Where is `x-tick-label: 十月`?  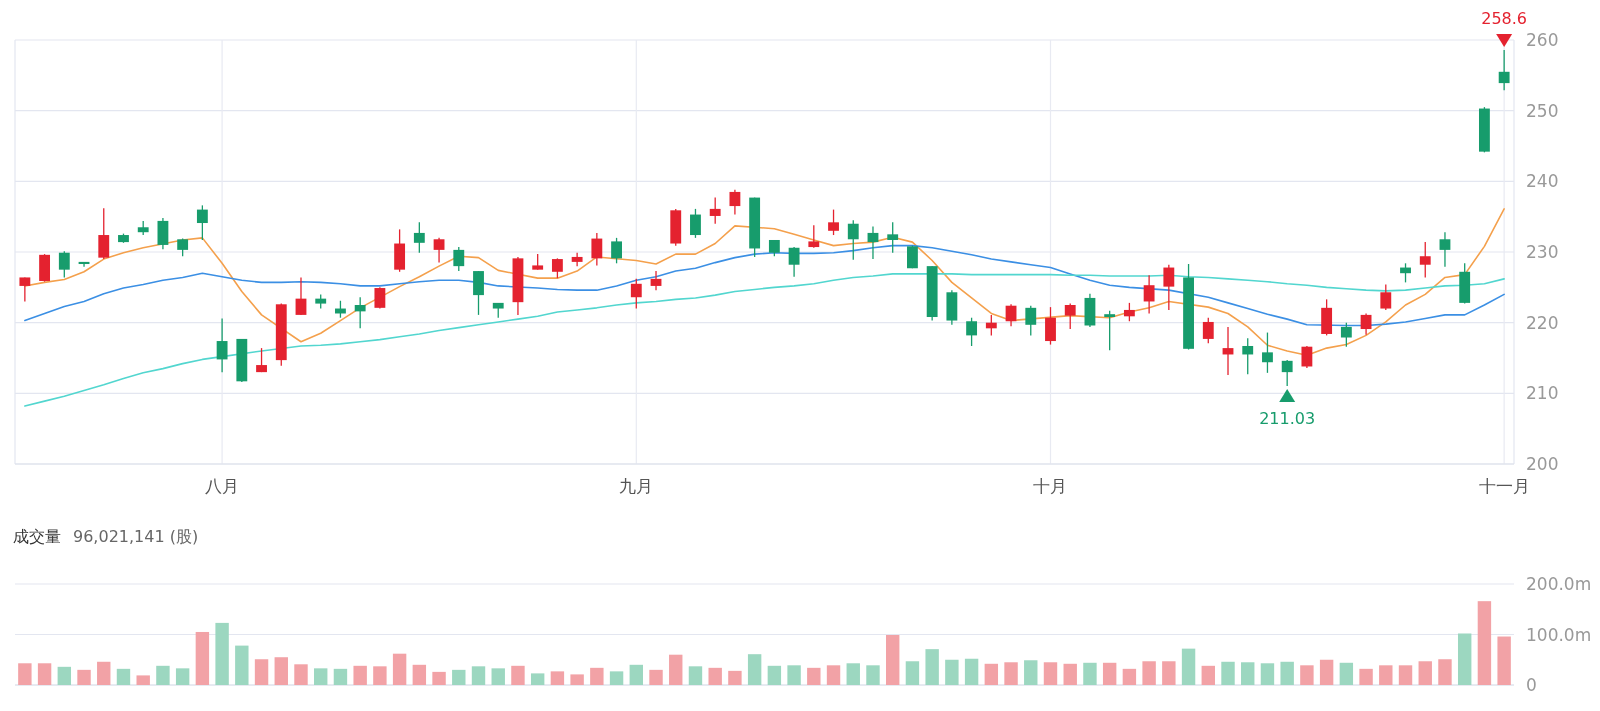 x-tick-label: 十月 is located at coordinates (1050, 486).